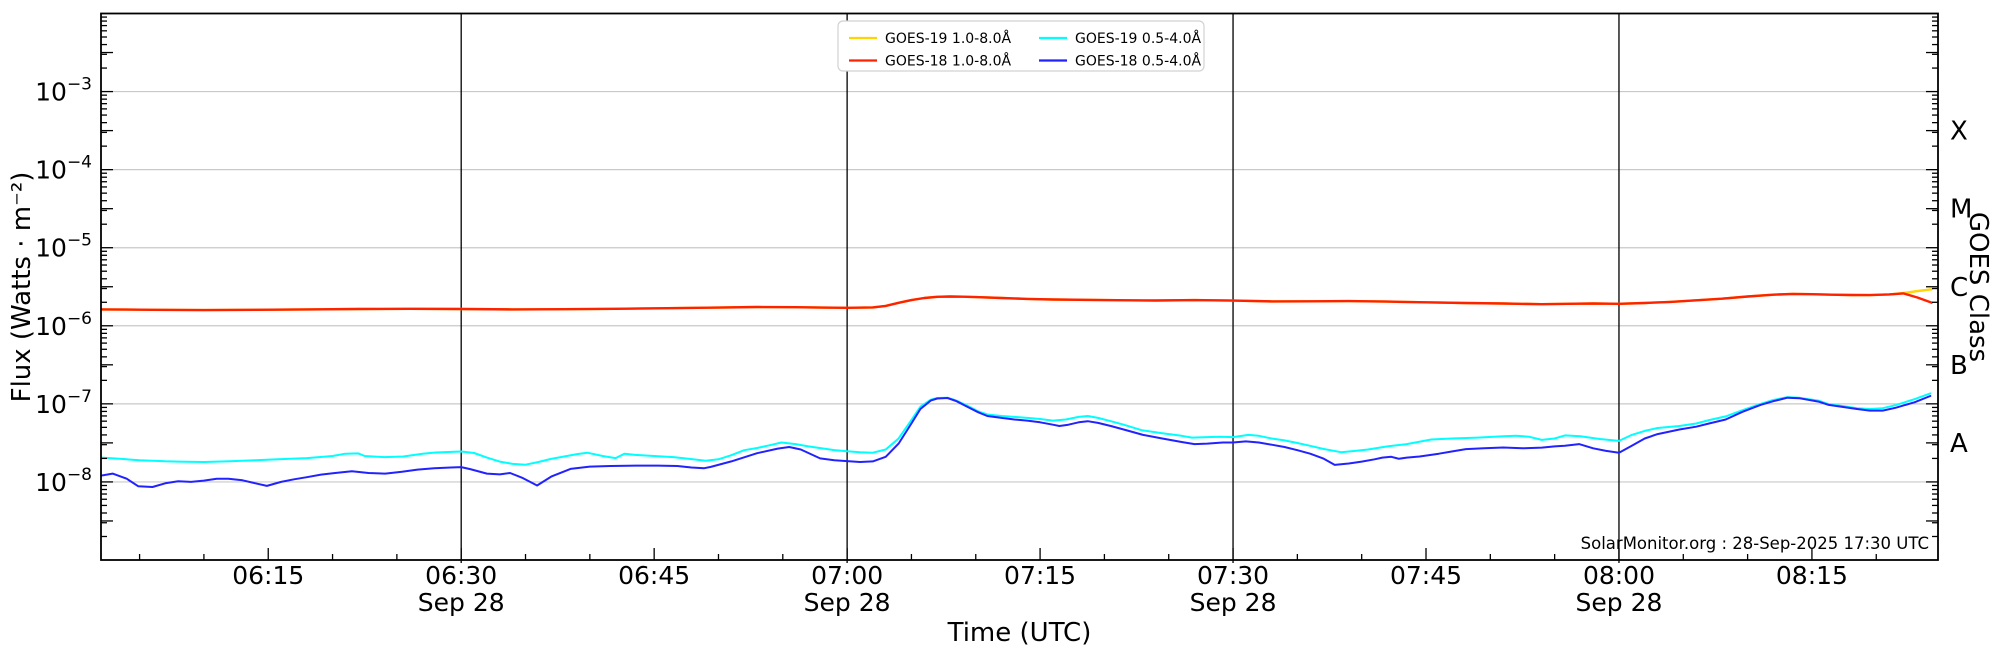 The height and width of the screenshot is (650, 2000). What do you see at coordinates (63, 91) in the screenshot?
I see `y-tick-label: 10⁻³` at bounding box center [63, 91].